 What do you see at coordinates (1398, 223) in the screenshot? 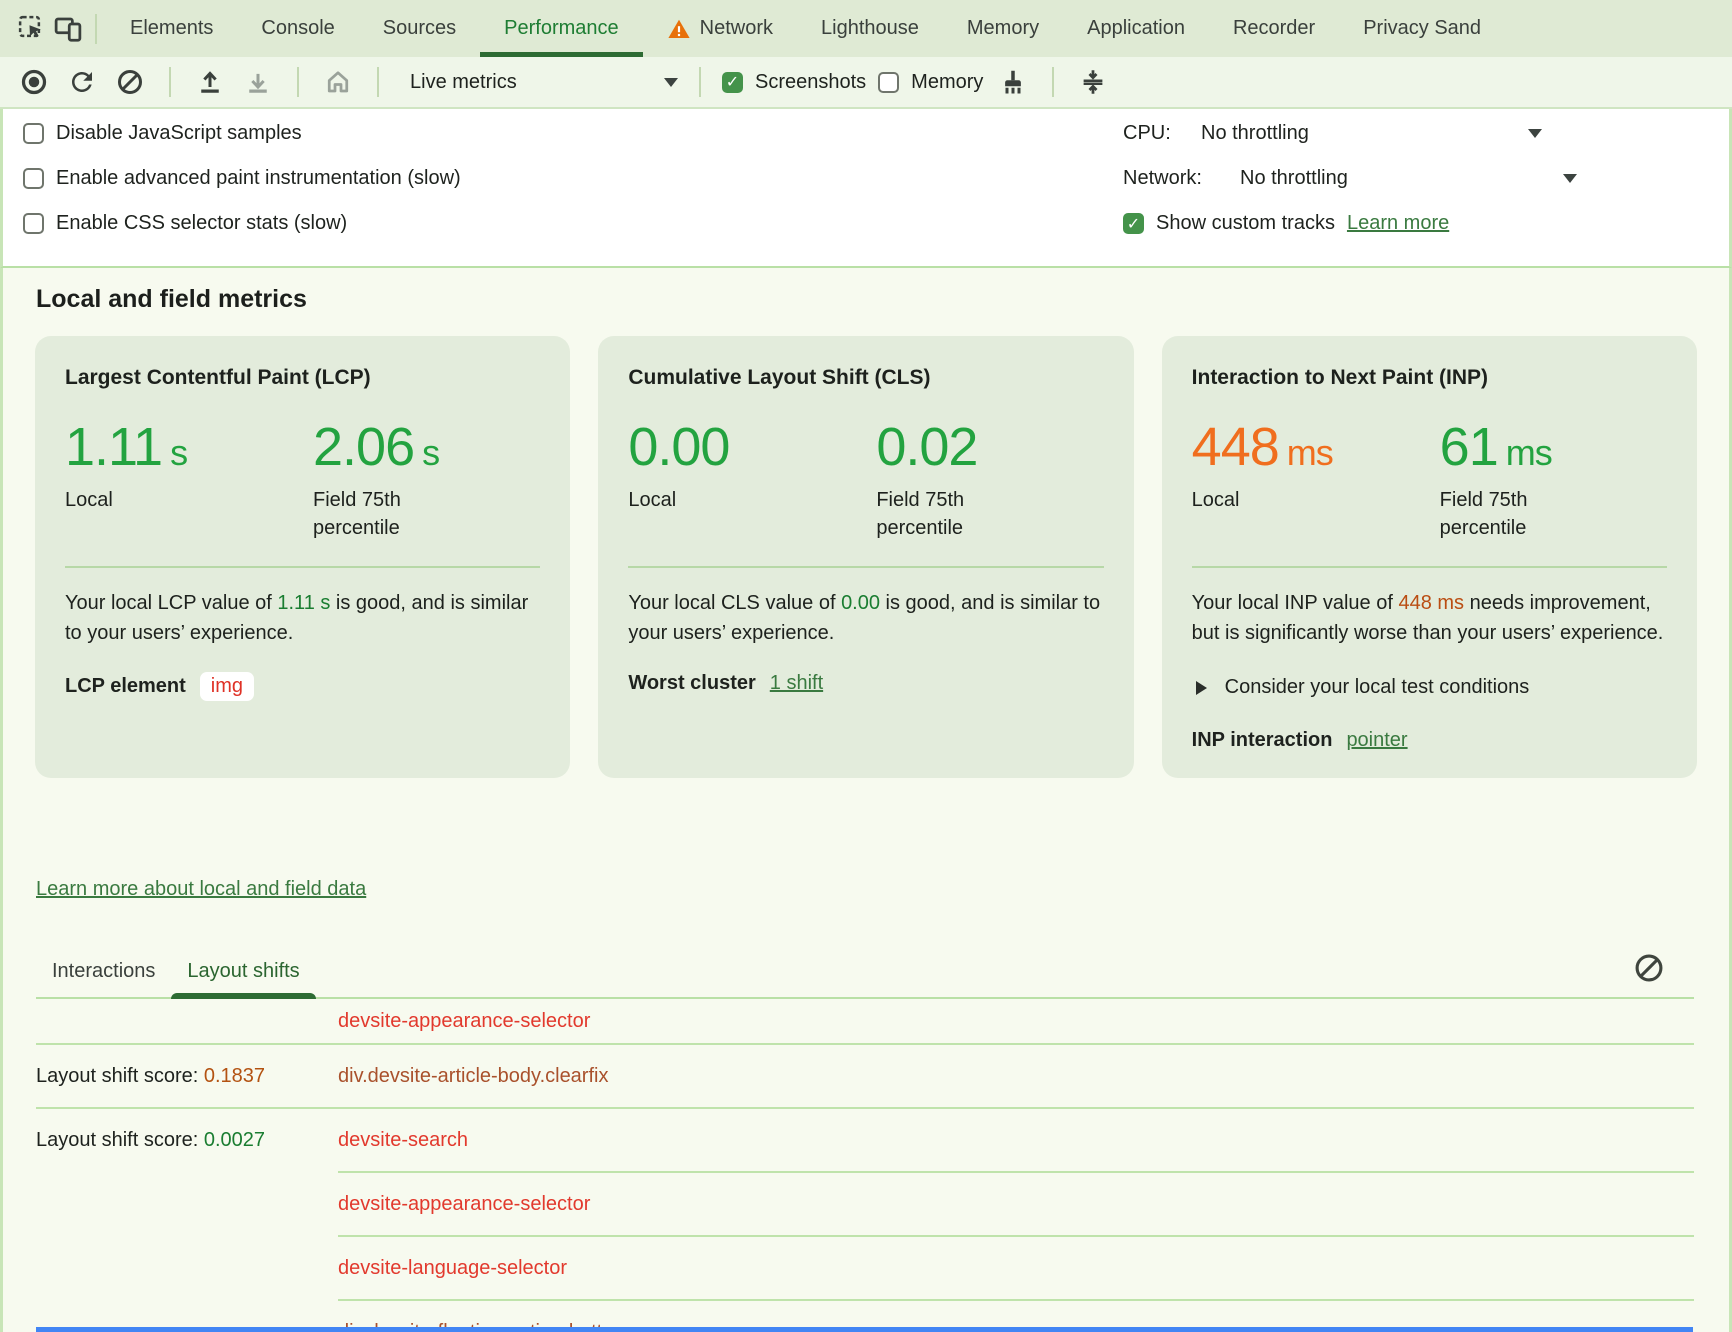
I see `custom-tracks-learn-more-link: Learn more` at bounding box center [1398, 223].